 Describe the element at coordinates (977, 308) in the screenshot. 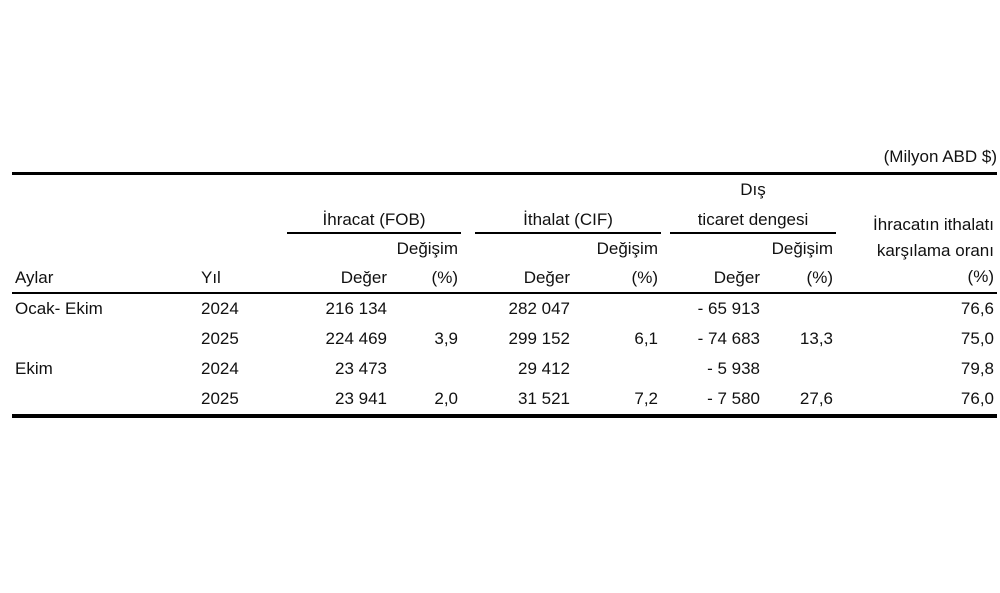

I see `cell-karsilama-orani: 76,6` at that location.